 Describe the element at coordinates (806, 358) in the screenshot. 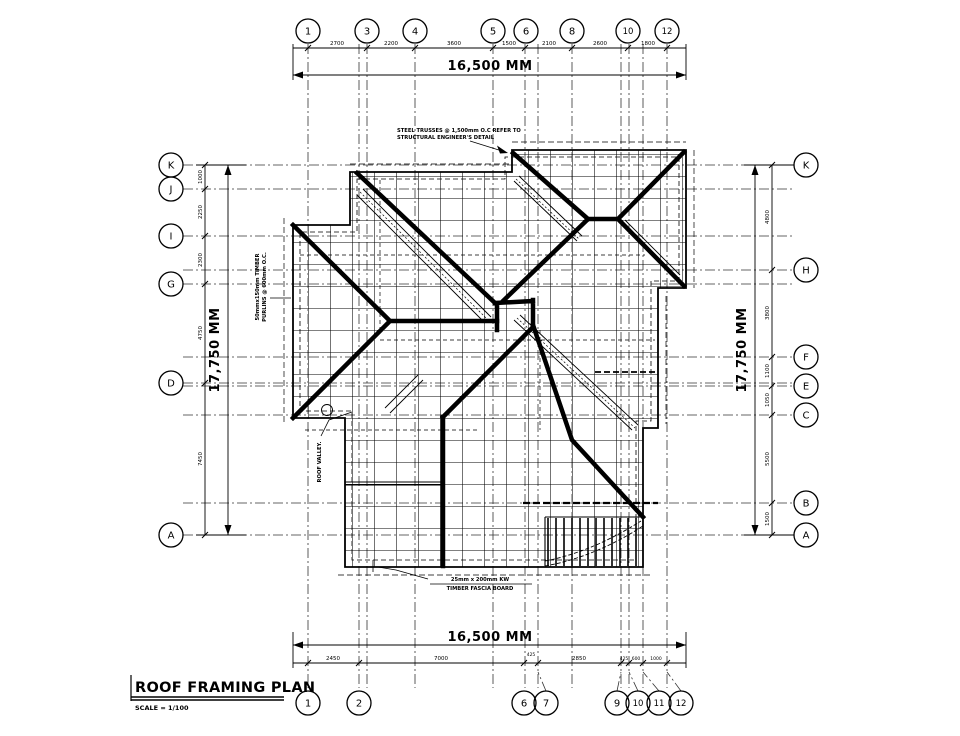

I see `grid-bubble-label: F` at that location.